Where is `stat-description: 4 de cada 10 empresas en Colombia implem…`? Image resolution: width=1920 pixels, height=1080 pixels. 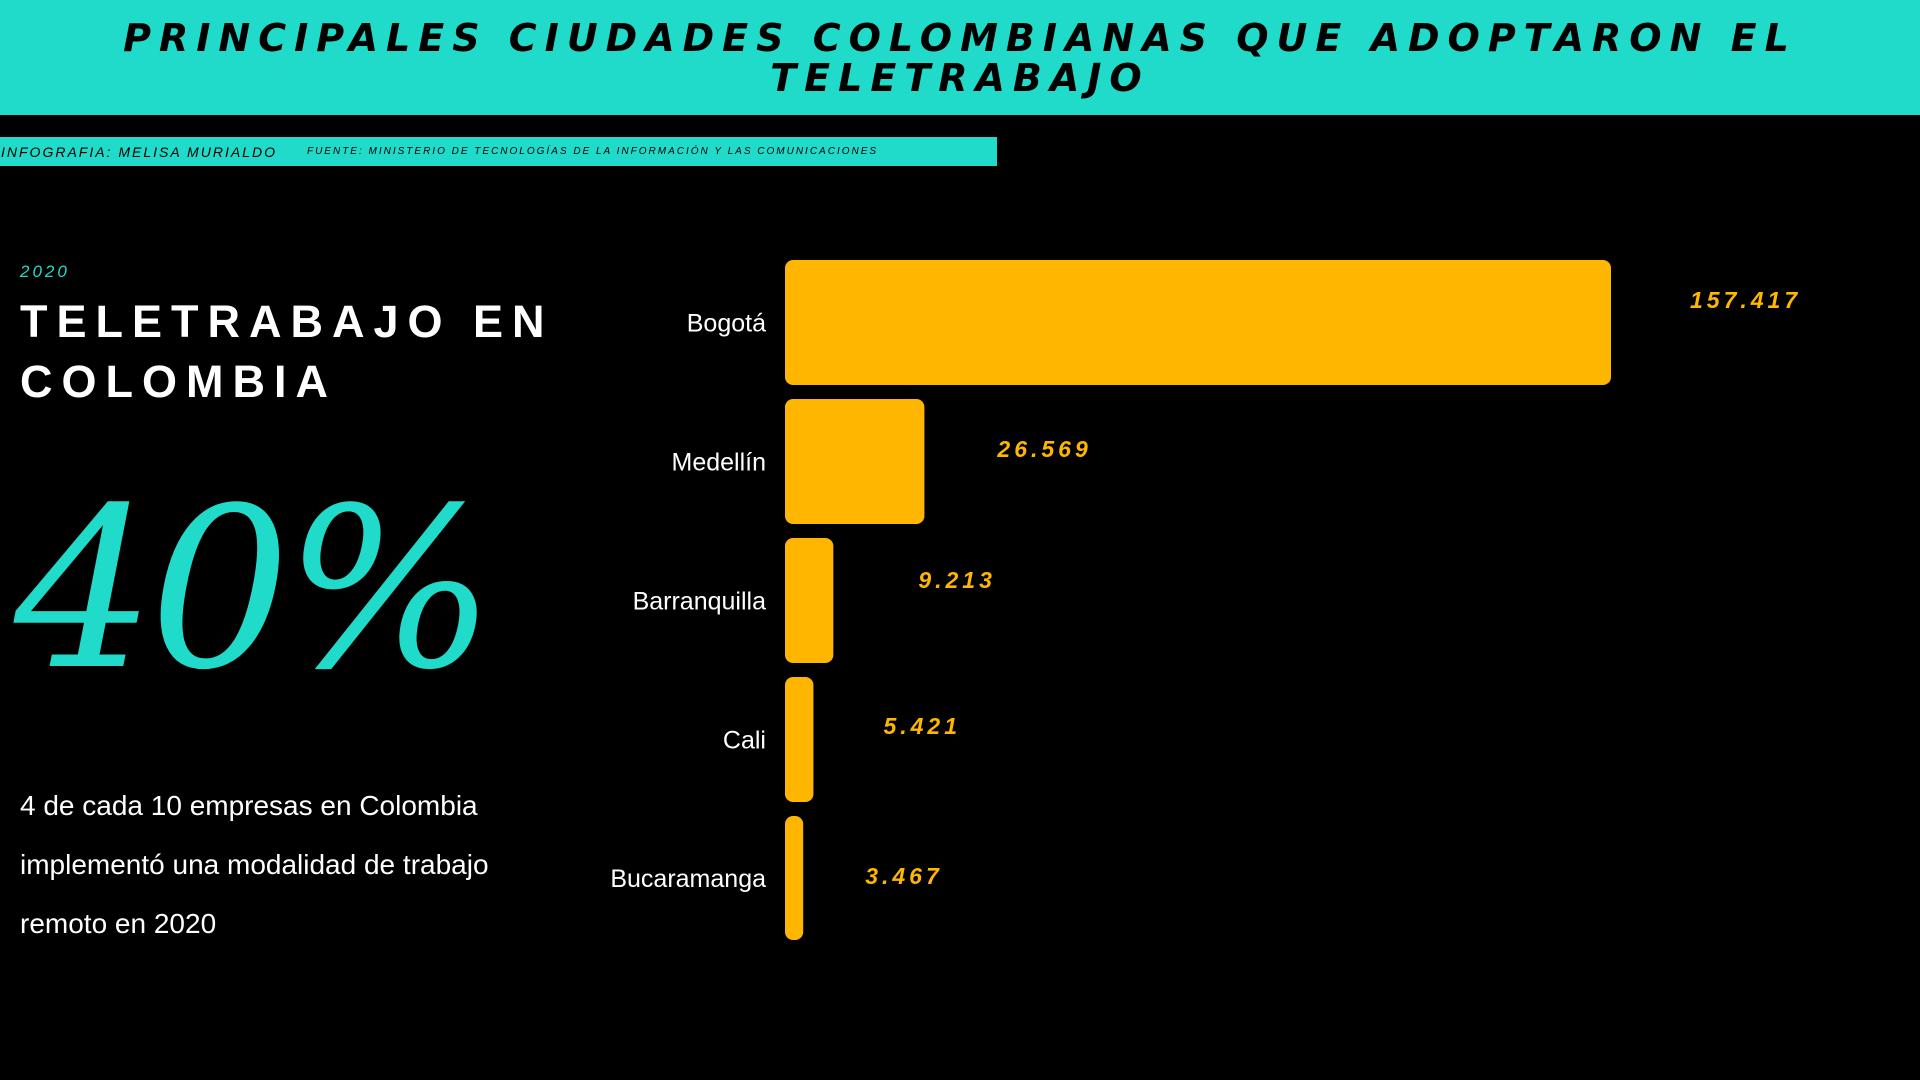
stat-description: 4 de cada 10 empresas en Colombia implem… is located at coordinates (254, 864).